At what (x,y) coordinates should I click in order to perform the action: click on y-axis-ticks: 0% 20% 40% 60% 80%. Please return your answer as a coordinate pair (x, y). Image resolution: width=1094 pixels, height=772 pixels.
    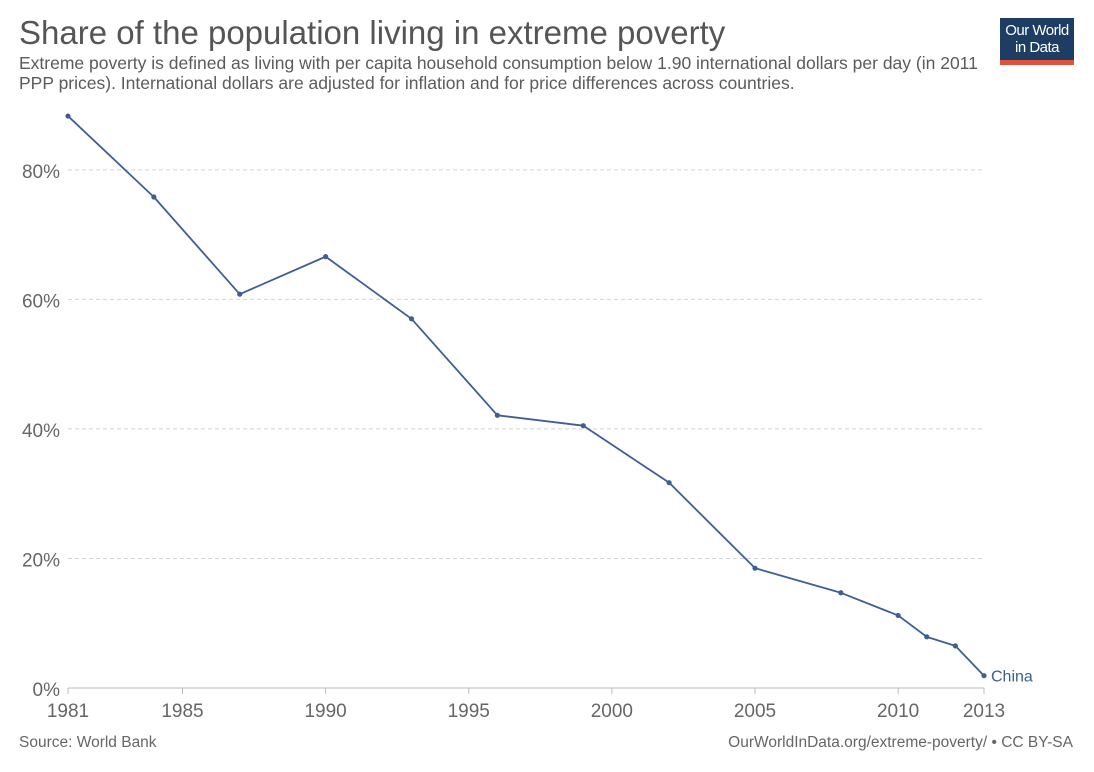
    Looking at the image, I should click on (41, 431).